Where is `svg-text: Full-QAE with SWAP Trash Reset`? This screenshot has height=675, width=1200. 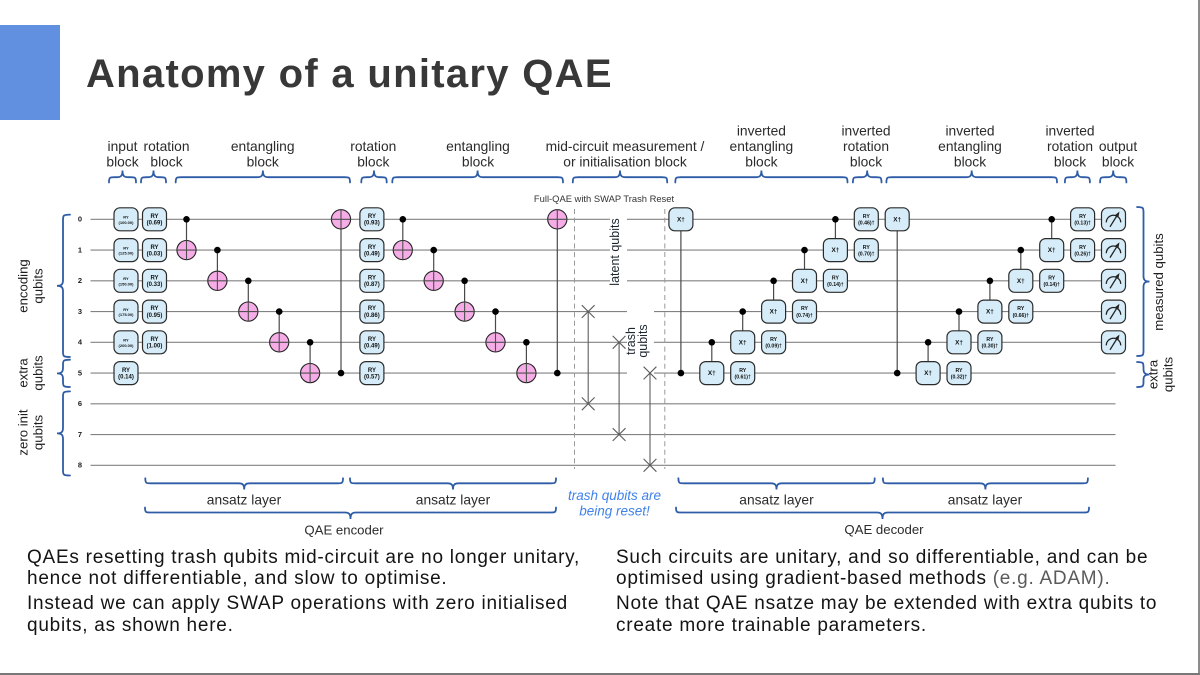
svg-text: Full-QAE with SWAP Trash Reset is located at coordinates (604, 198).